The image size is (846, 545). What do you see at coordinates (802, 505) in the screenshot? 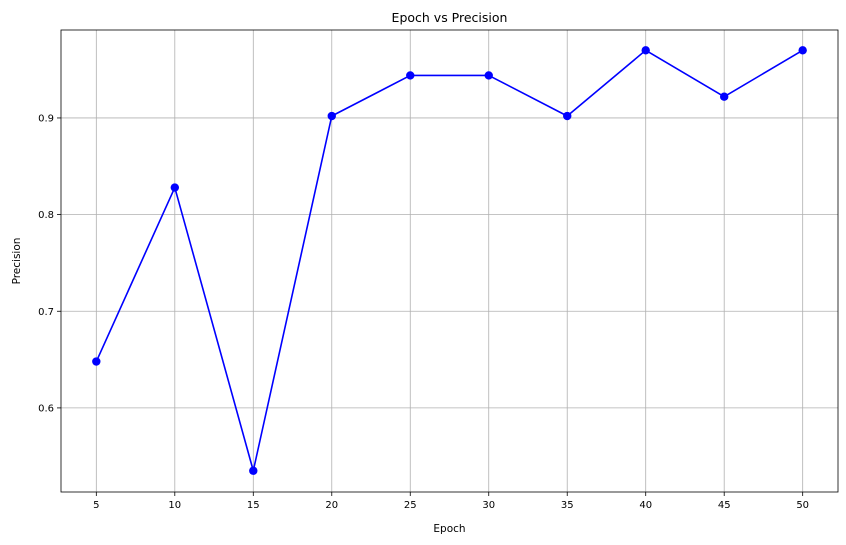
I see `x-tick-label: 50` at bounding box center [802, 505].